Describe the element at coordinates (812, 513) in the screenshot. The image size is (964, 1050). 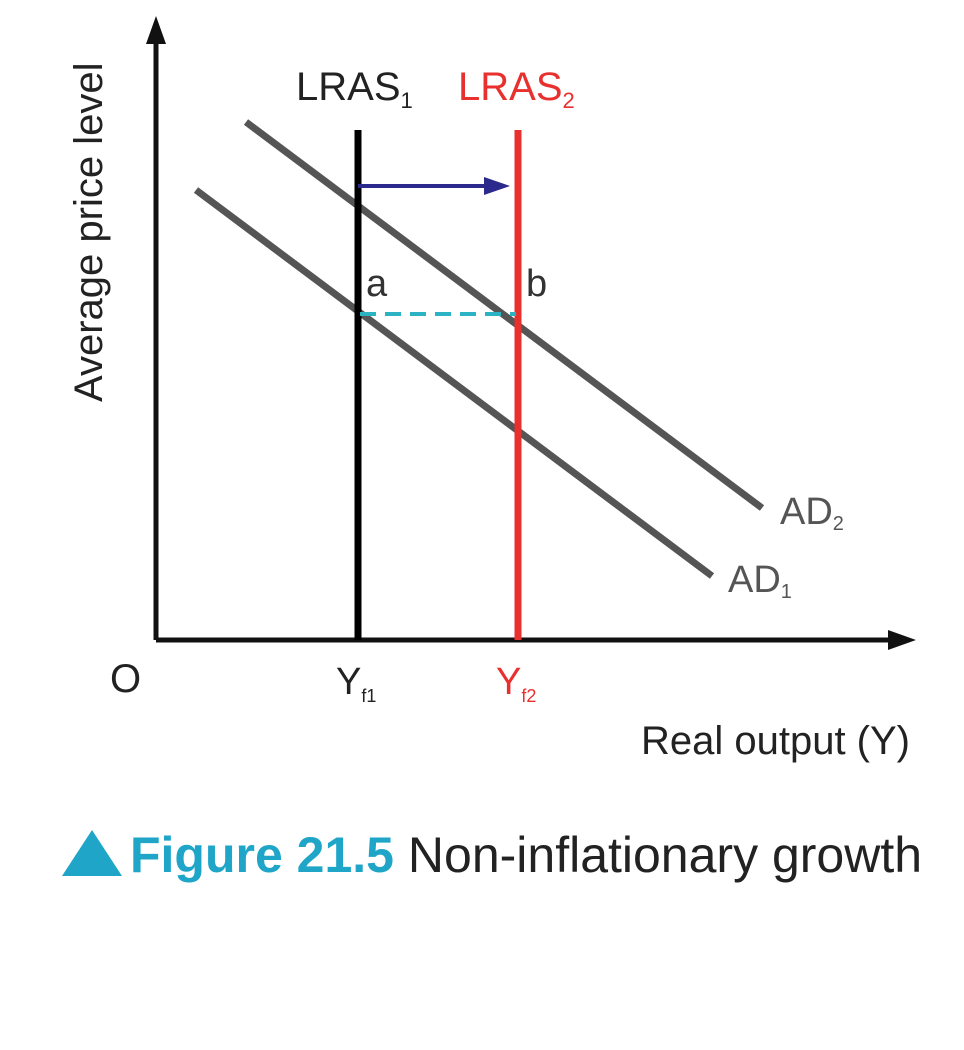
I see `ad2-label: AD2` at that location.